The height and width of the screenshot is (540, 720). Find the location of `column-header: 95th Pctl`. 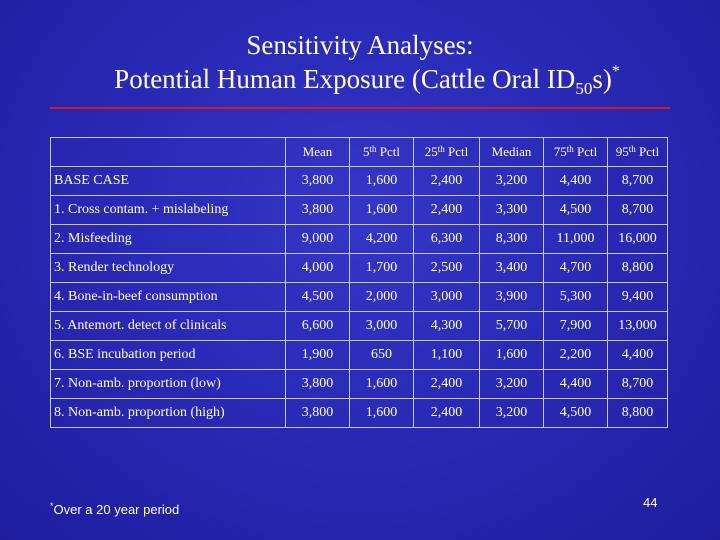

column-header: 95th Pctl is located at coordinates (637, 152).